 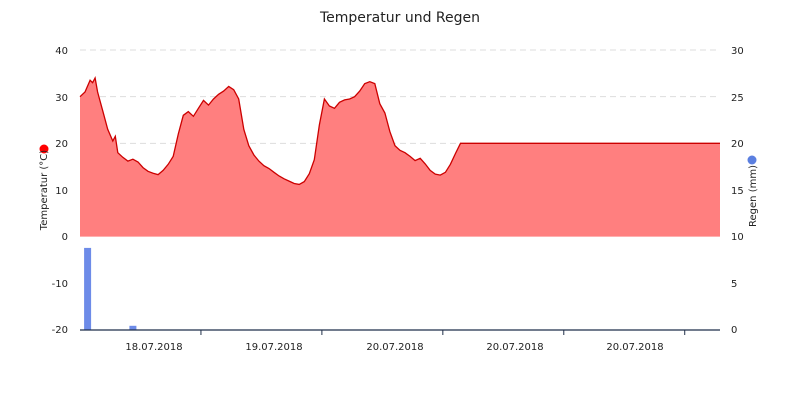 I want to click on left-tick-label: 10, so click(x=61, y=191).